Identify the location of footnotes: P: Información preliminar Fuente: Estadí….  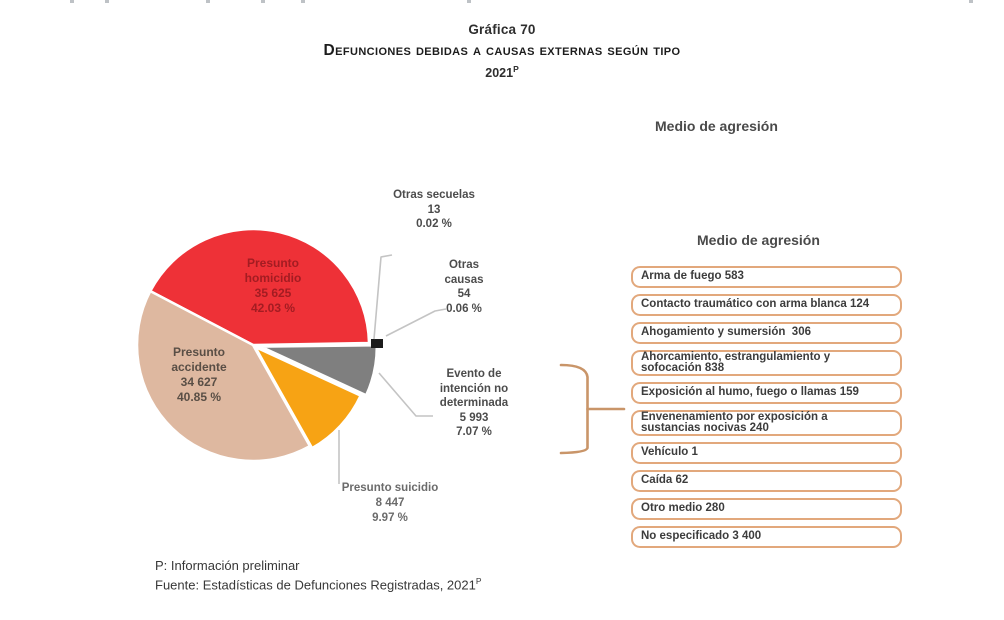
(318, 575).